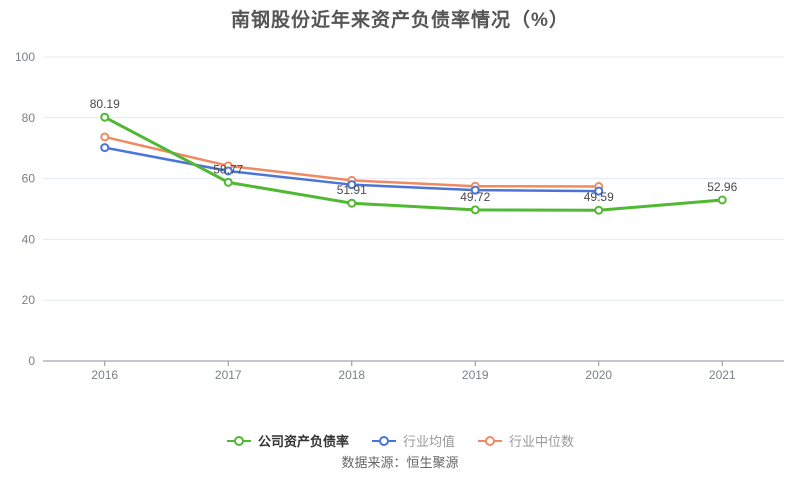 The width and height of the screenshot is (800, 501). Describe the element at coordinates (428, 441) in the screenshot. I see `legend-label-industry-mean: 行业均值` at that location.